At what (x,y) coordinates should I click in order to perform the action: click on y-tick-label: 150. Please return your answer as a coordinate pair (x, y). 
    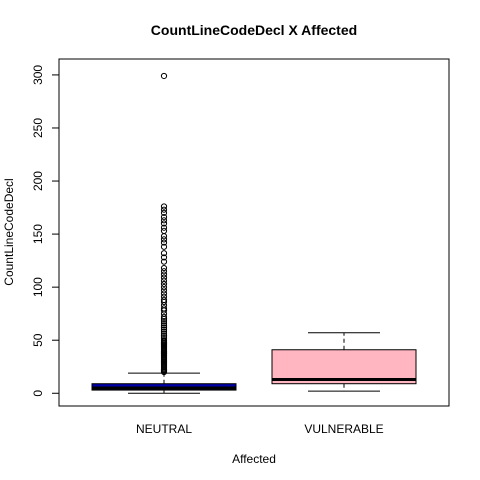
    Looking at the image, I should click on (38, 234).